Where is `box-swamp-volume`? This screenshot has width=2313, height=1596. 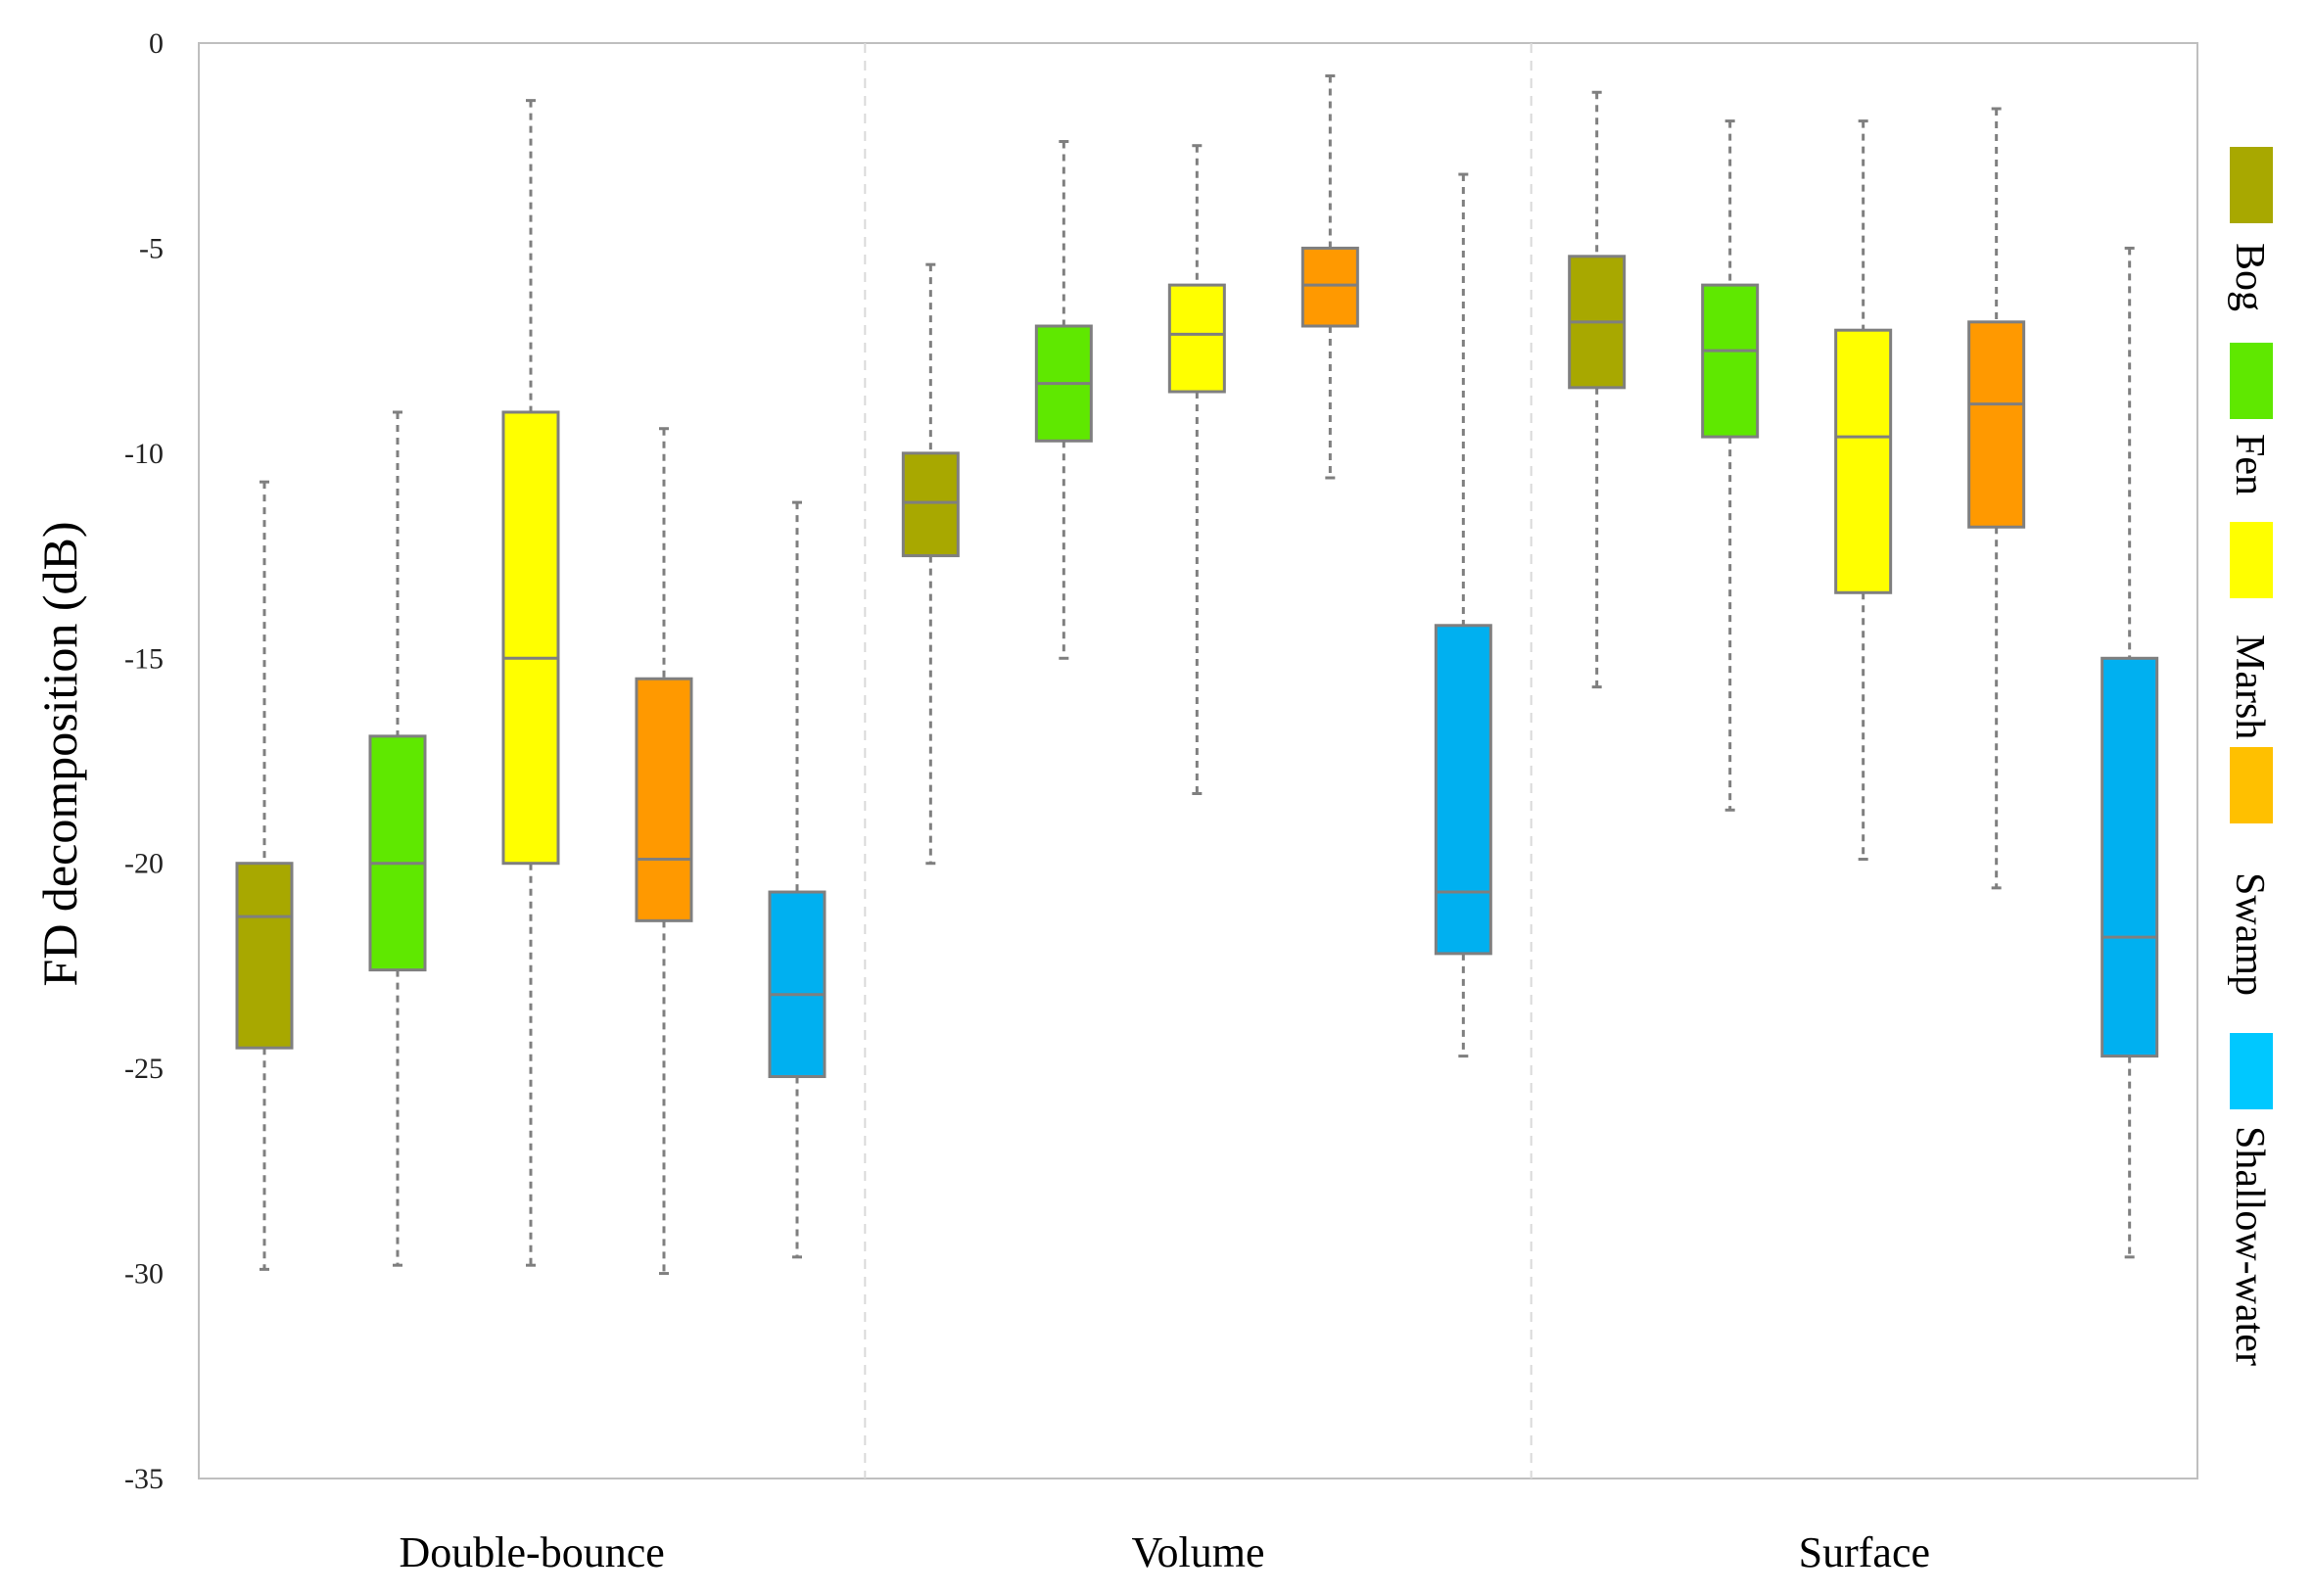
box-swamp-volume is located at coordinates (1329, 277).